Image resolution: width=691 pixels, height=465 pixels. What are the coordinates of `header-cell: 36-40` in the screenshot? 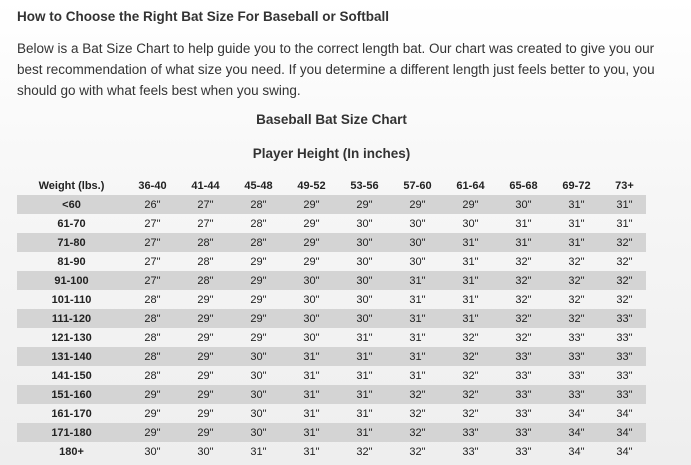 It's located at (152, 185).